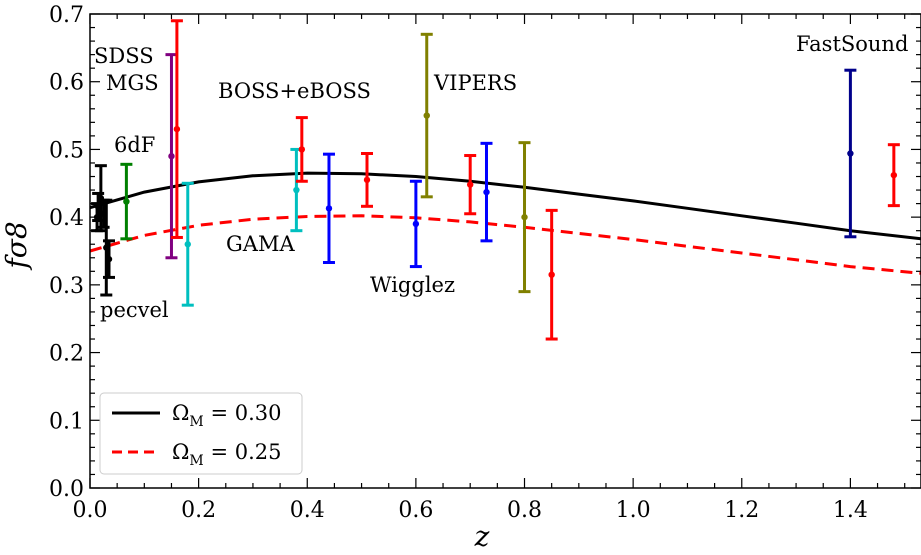 Image resolution: width=921 pixels, height=555 pixels. Describe the element at coordinates (294, 91) in the screenshot. I see `survey-label-boss-eboss: BOSS+eBOSS` at that location.